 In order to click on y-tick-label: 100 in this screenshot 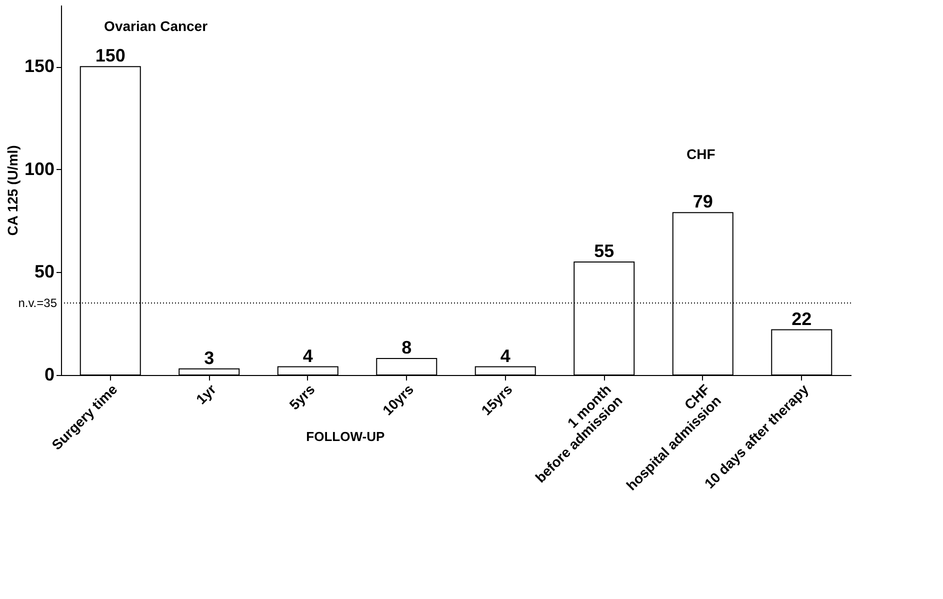, I will do `click(39, 168)`.